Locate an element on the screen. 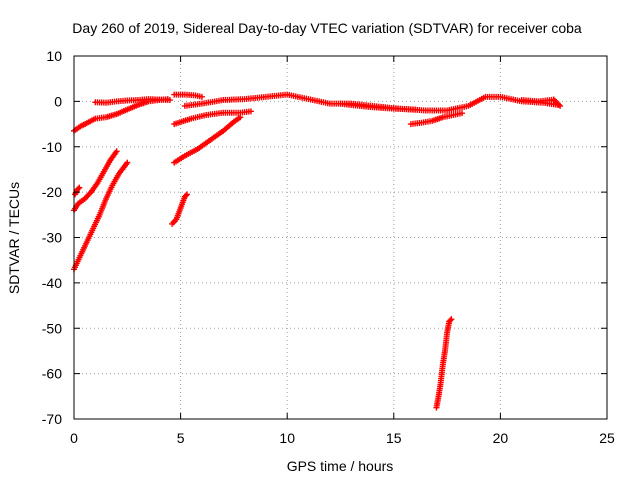  y-tick-label: -60 is located at coordinates (52, 374).